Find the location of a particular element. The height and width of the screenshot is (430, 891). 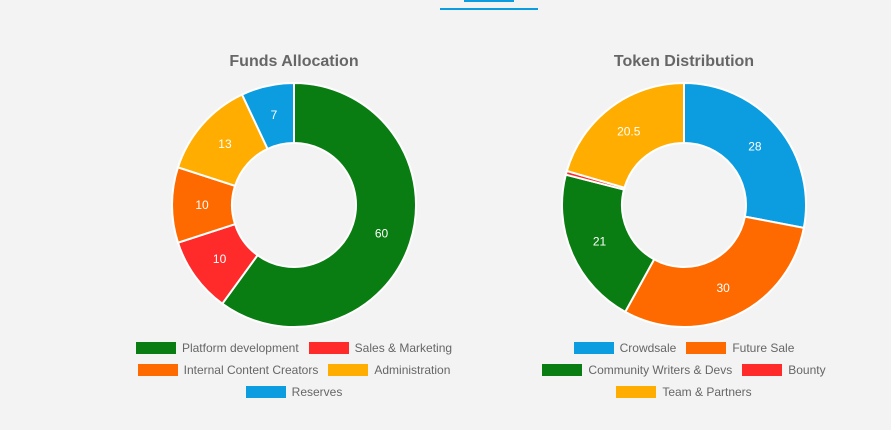

legend-item: Crowdsale is located at coordinates (625, 348).